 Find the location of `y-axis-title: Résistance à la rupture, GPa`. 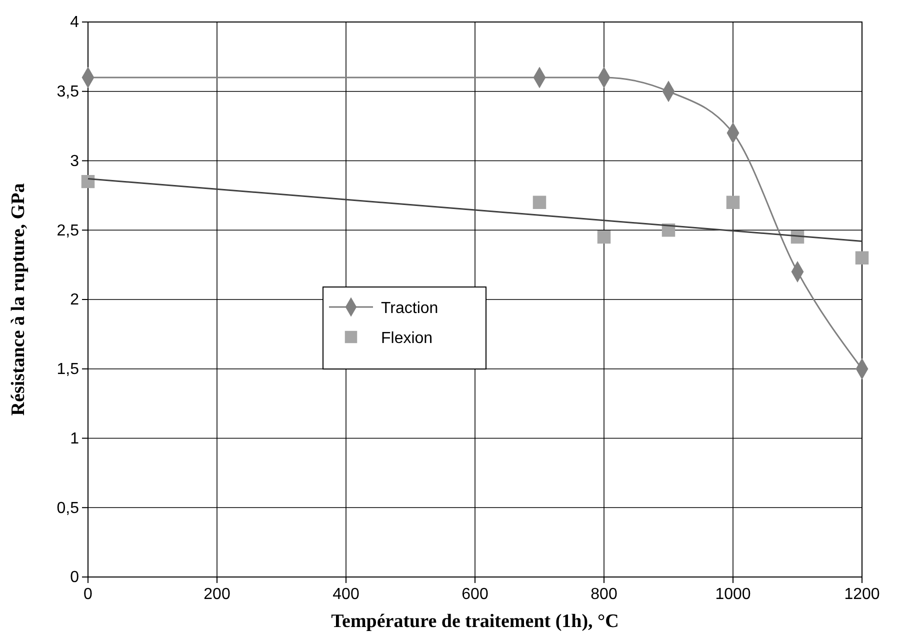

y-axis-title: Résistance à la rupture, GPa is located at coordinates (18, 299).